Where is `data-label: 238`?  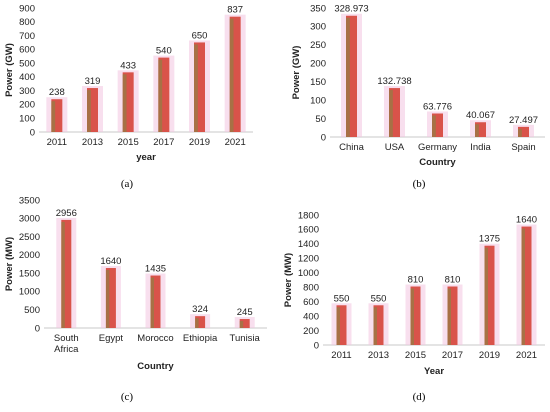
data-label: 238 is located at coordinates (57, 92).